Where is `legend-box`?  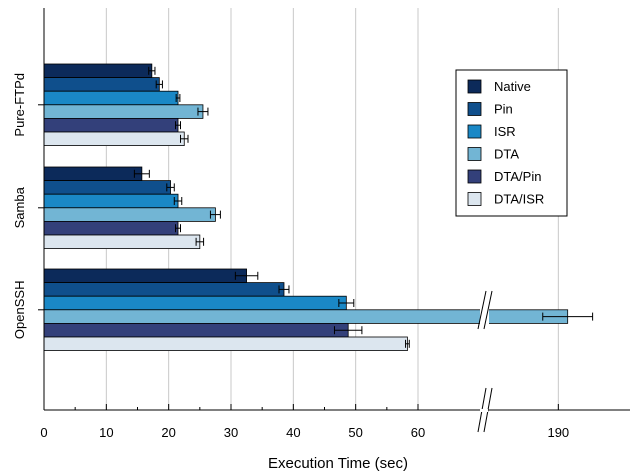
legend-box is located at coordinates (511, 143).